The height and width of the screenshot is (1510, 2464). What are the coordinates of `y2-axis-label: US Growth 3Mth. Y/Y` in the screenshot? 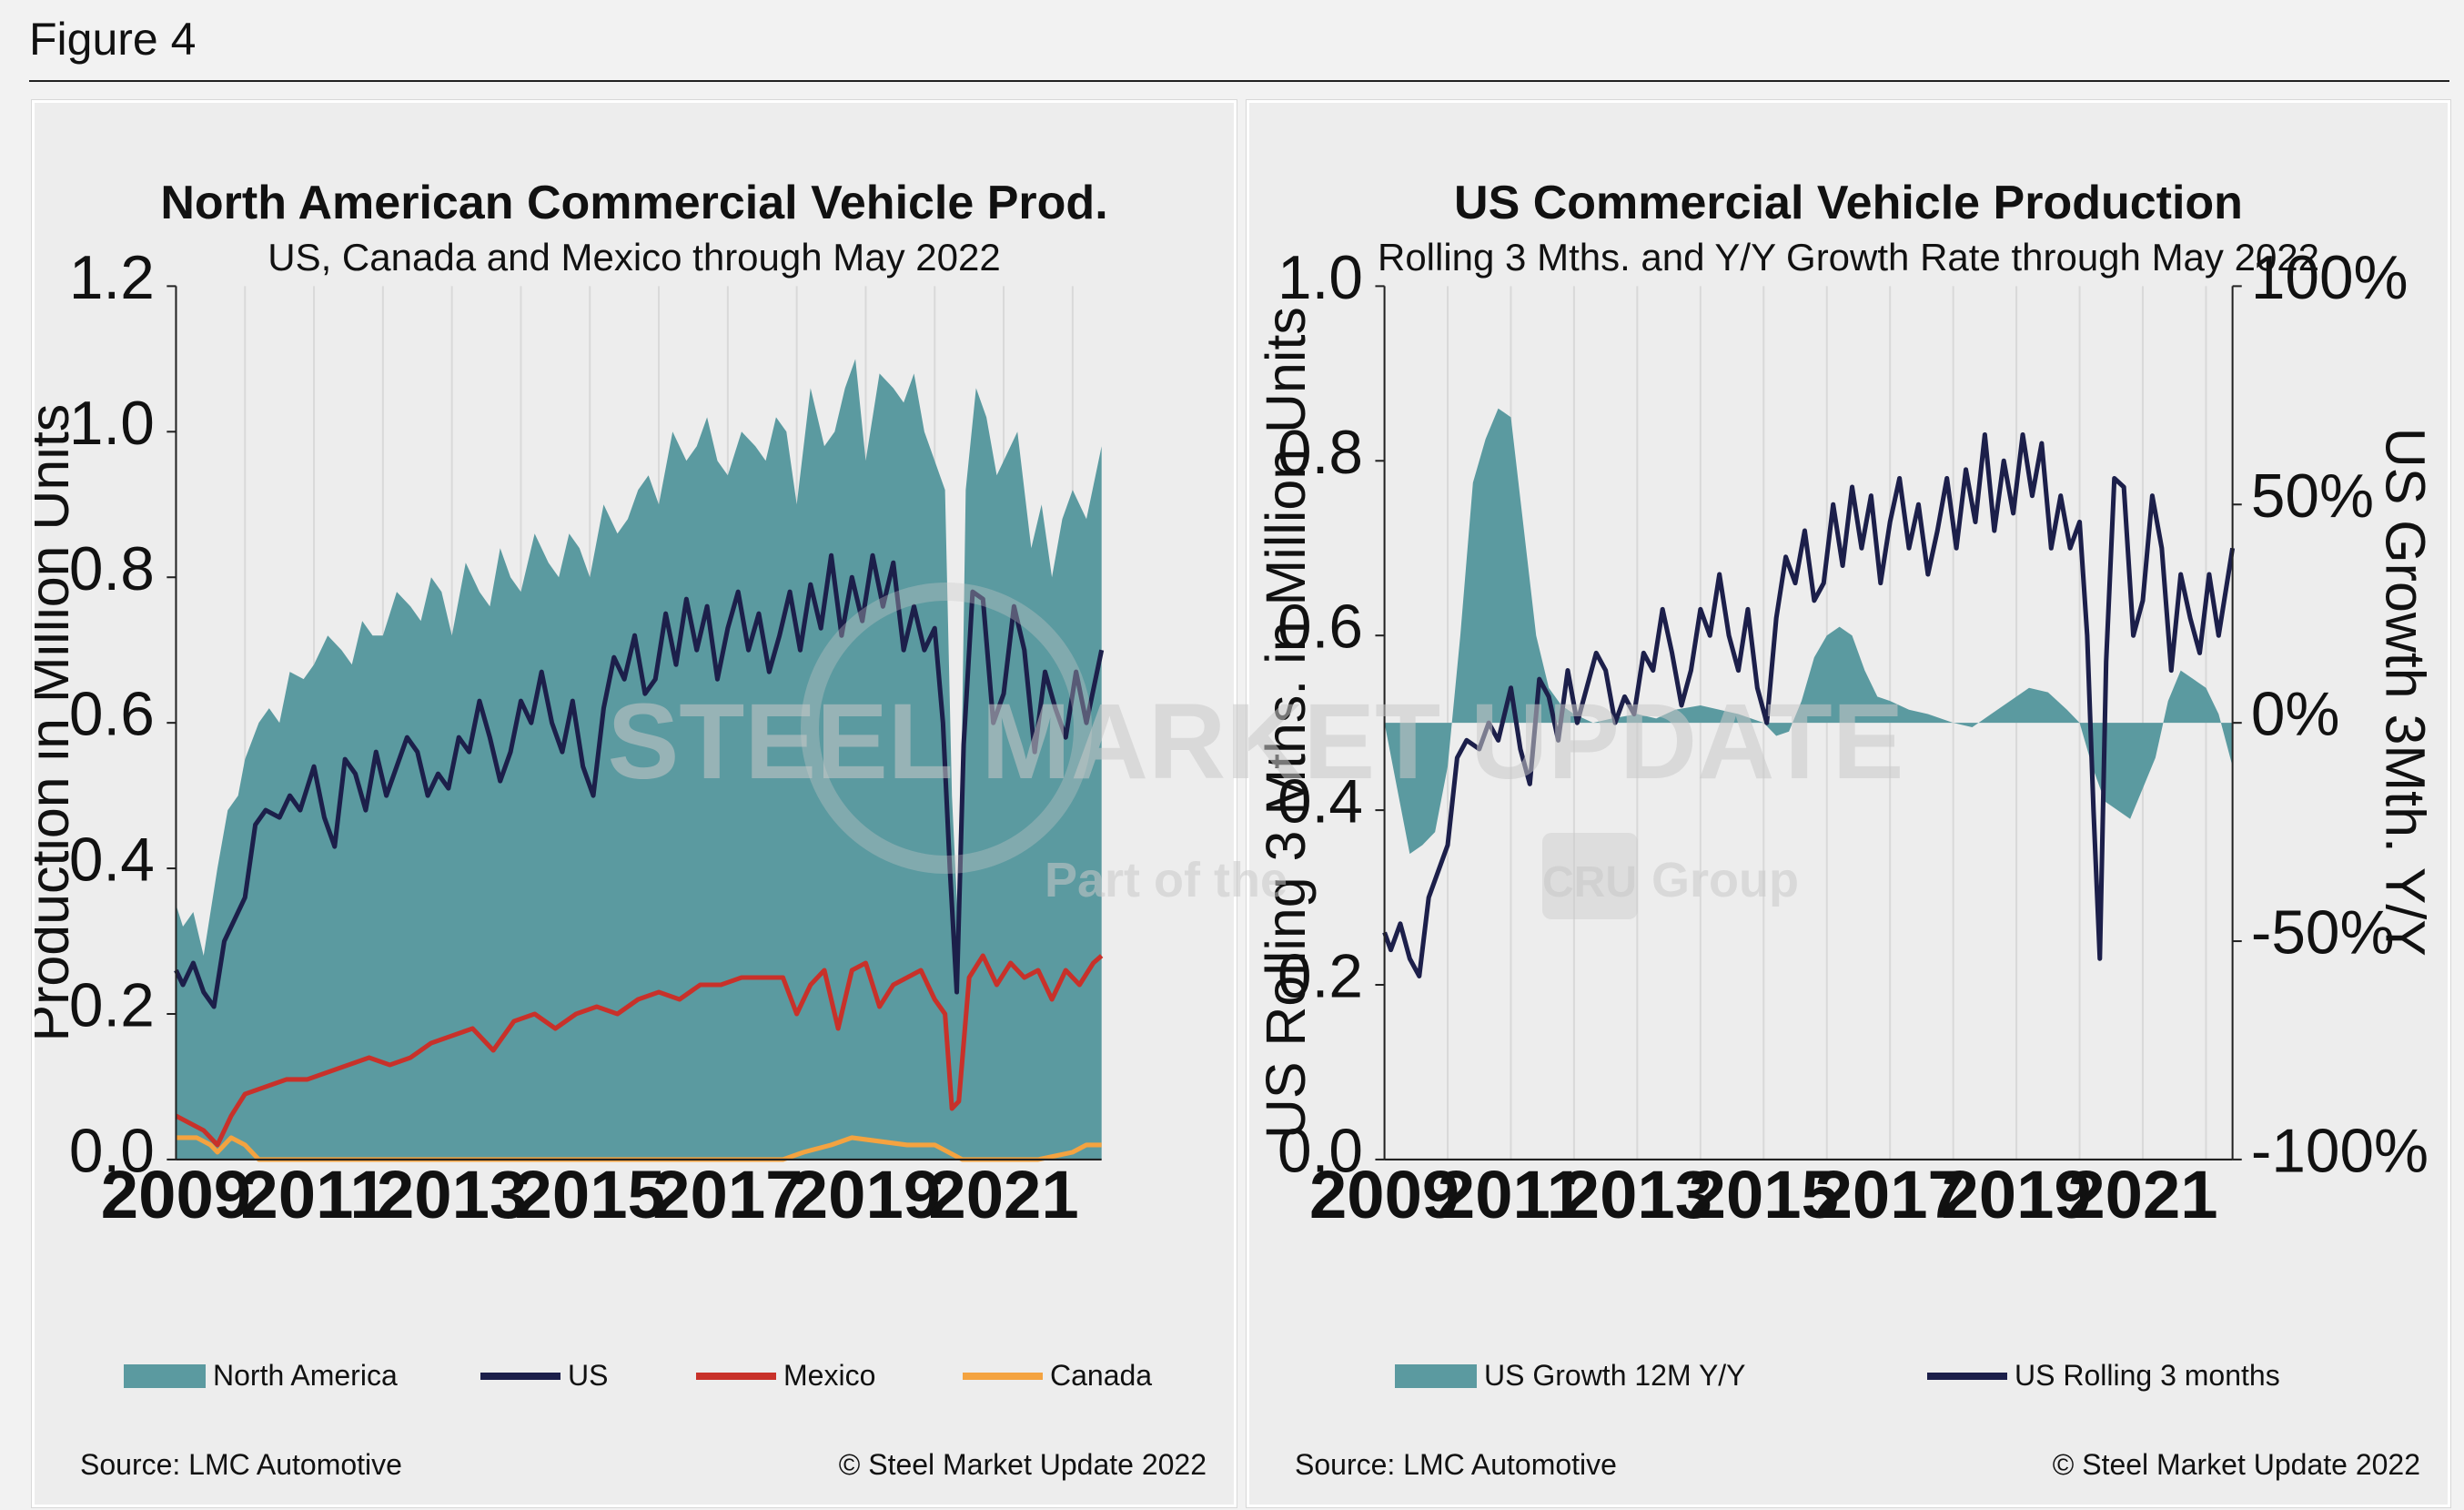 It's located at (2405, 692).